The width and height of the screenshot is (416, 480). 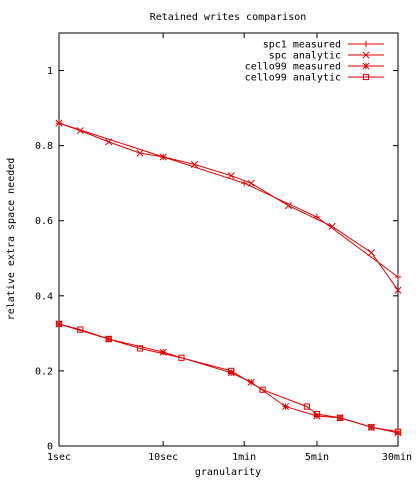 What do you see at coordinates (228, 472) in the screenshot?
I see `x-axis-label: granularity` at bounding box center [228, 472].